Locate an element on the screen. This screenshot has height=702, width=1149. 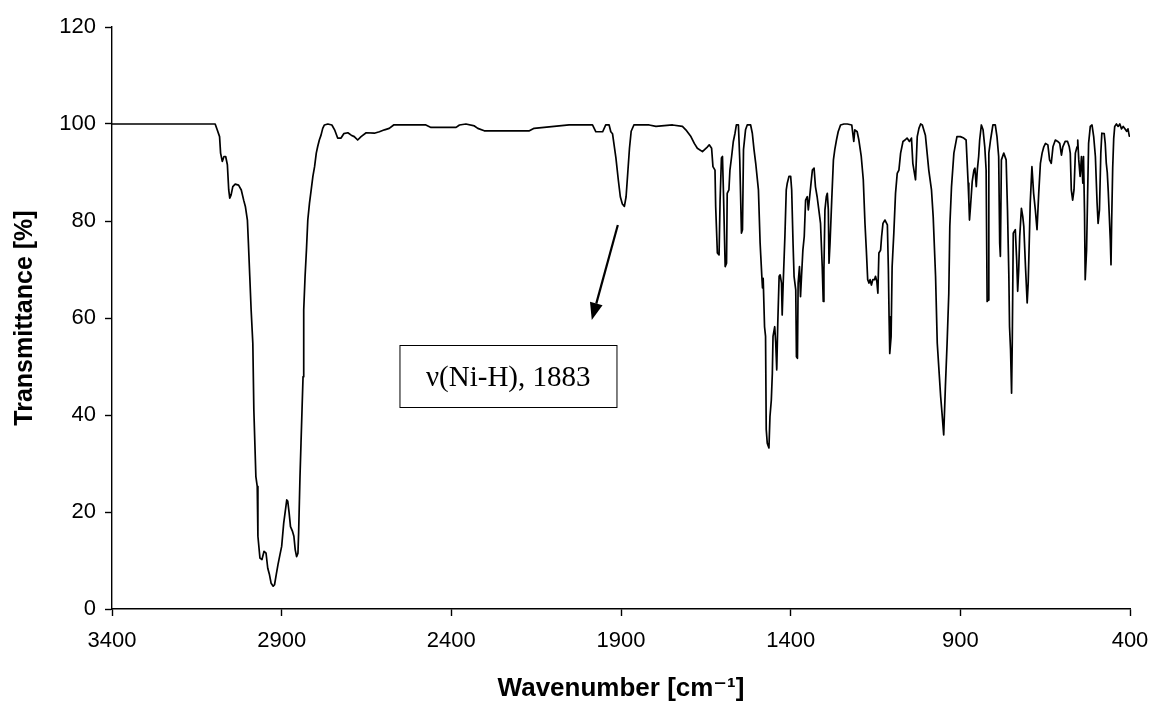
y-tick-label: 120 is located at coordinates (77, 26).